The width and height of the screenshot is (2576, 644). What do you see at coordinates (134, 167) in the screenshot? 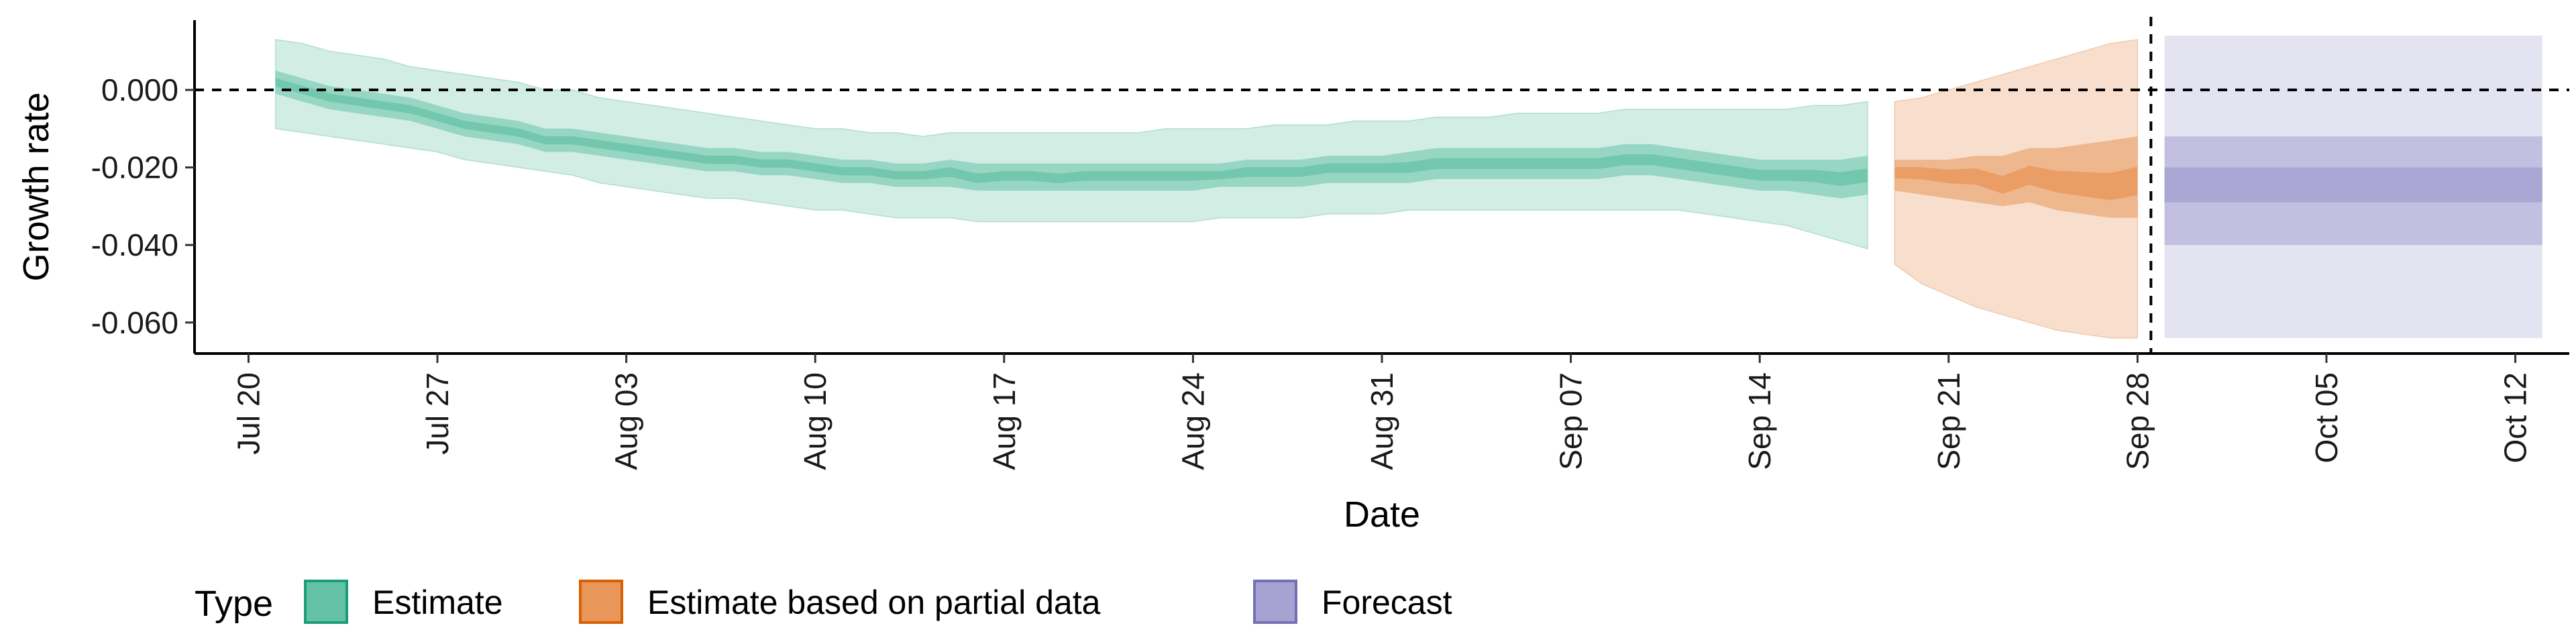
I see `y-tick-label: -0.020` at bounding box center [134, 167].